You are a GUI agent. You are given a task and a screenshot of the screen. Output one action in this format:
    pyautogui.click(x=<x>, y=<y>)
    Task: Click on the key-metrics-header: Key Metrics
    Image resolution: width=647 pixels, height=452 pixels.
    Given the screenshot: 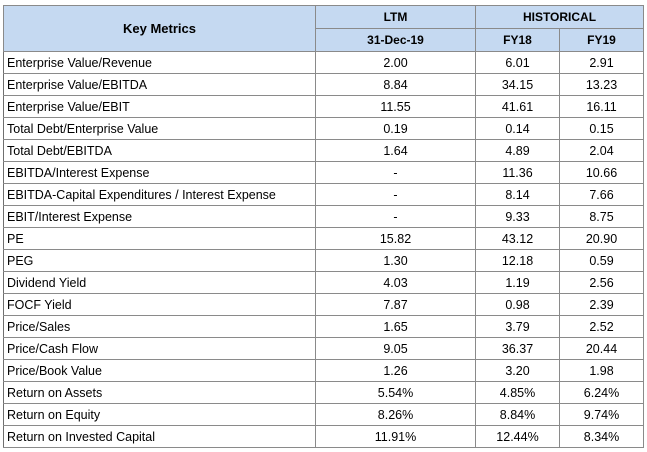 What is the action you would take?
    pyautogui.click(x=159, y=28)
    